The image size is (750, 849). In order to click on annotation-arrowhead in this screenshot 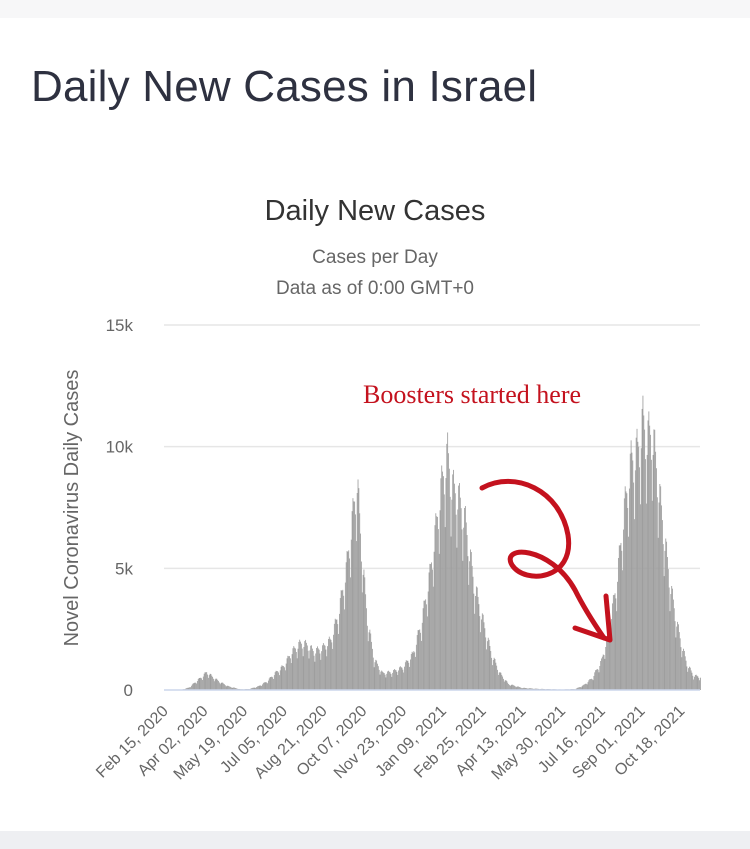, I will do `click(592, 618)`.